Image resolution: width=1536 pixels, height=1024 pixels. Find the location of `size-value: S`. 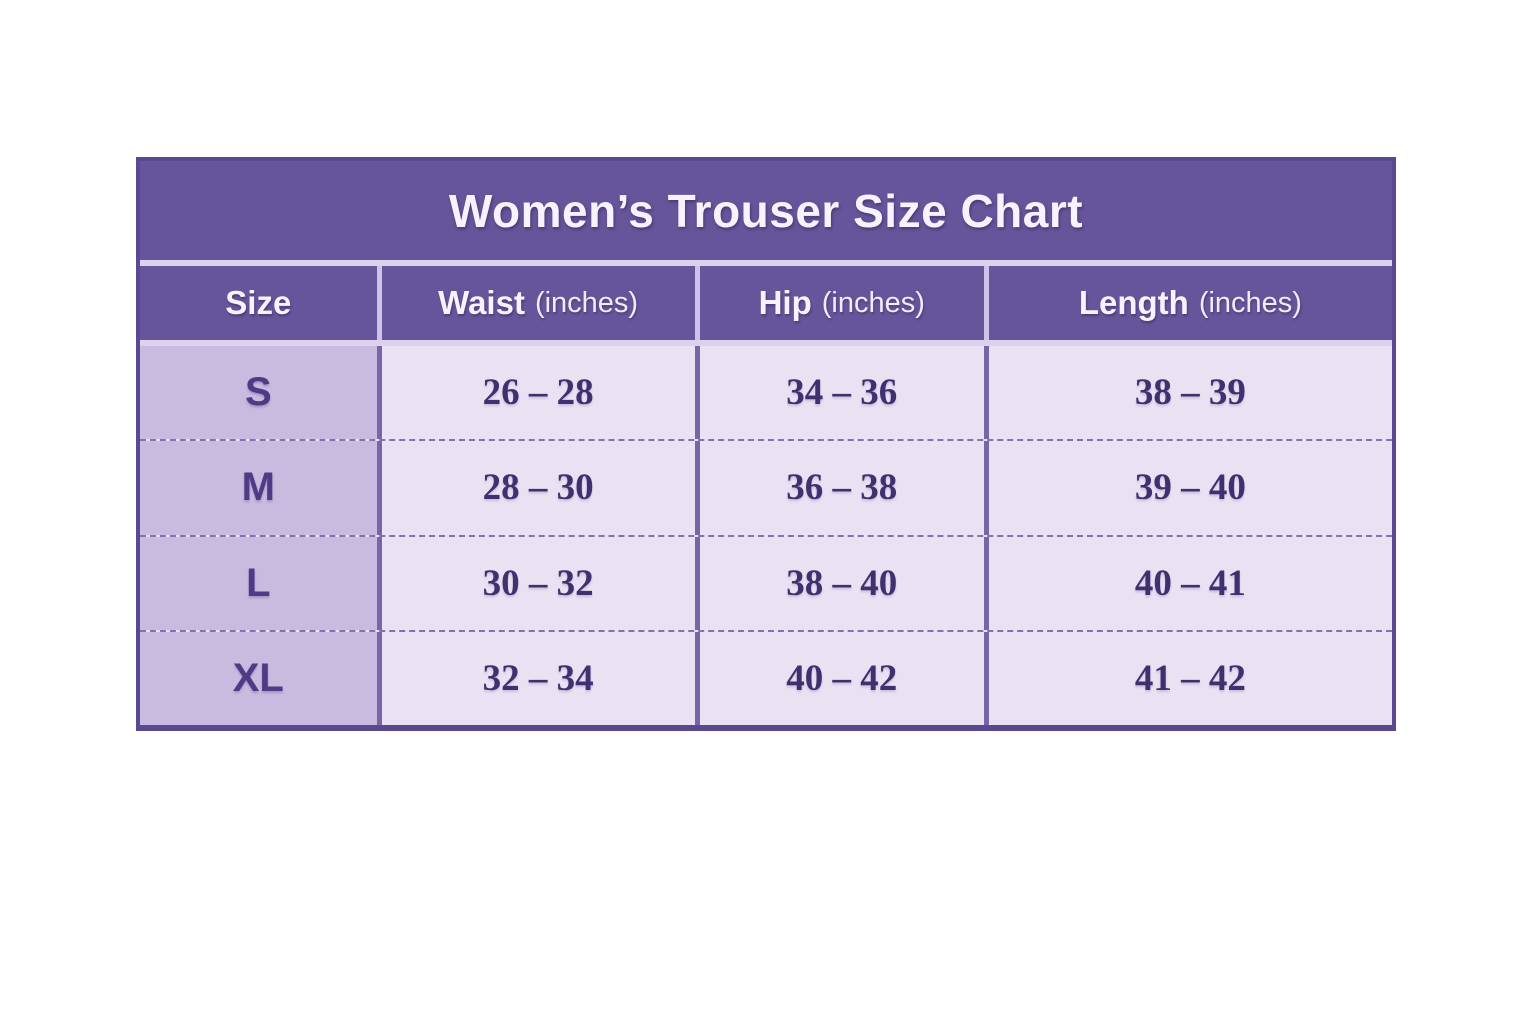

size-value: S is located at coordinates (258, 393).